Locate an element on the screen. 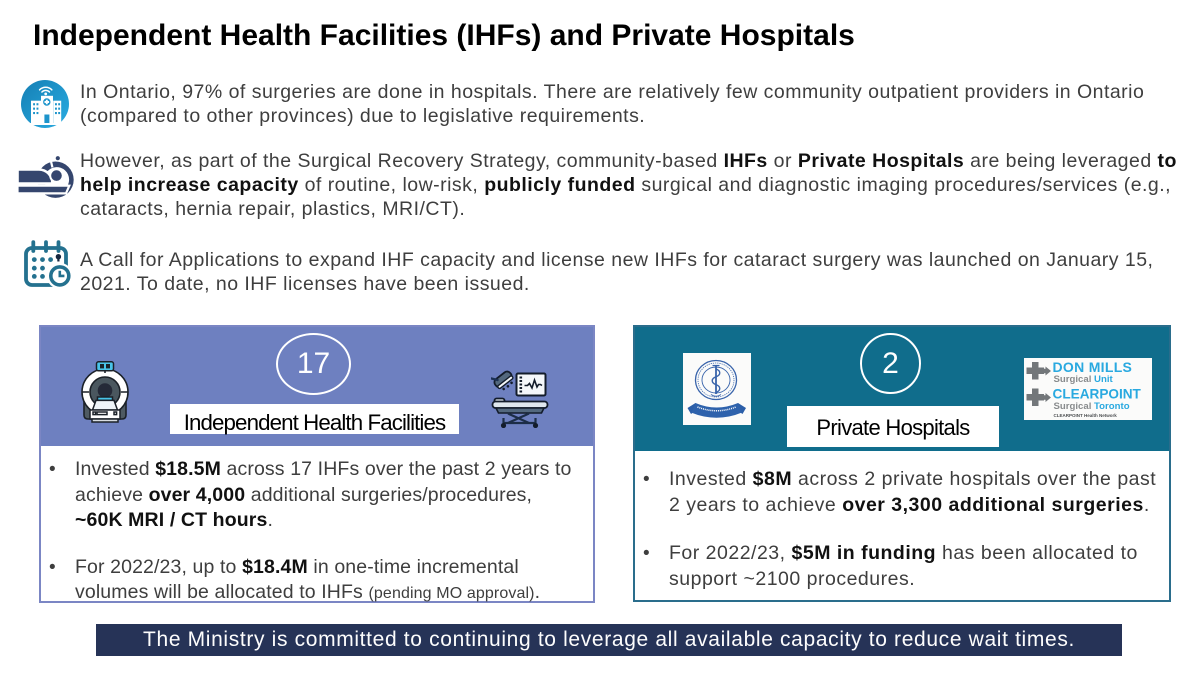  svg-text: Surgical Unit is located at coordinates (1084, 379).